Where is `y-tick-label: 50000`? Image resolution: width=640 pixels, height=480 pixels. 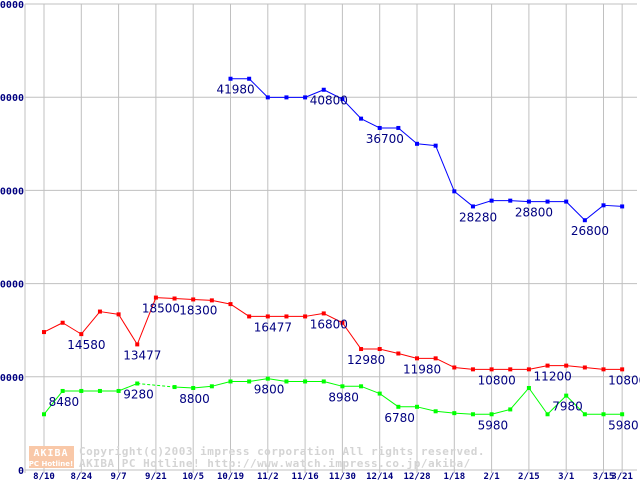 y-tick-label: 50000 is located at coordinates (12, 5).